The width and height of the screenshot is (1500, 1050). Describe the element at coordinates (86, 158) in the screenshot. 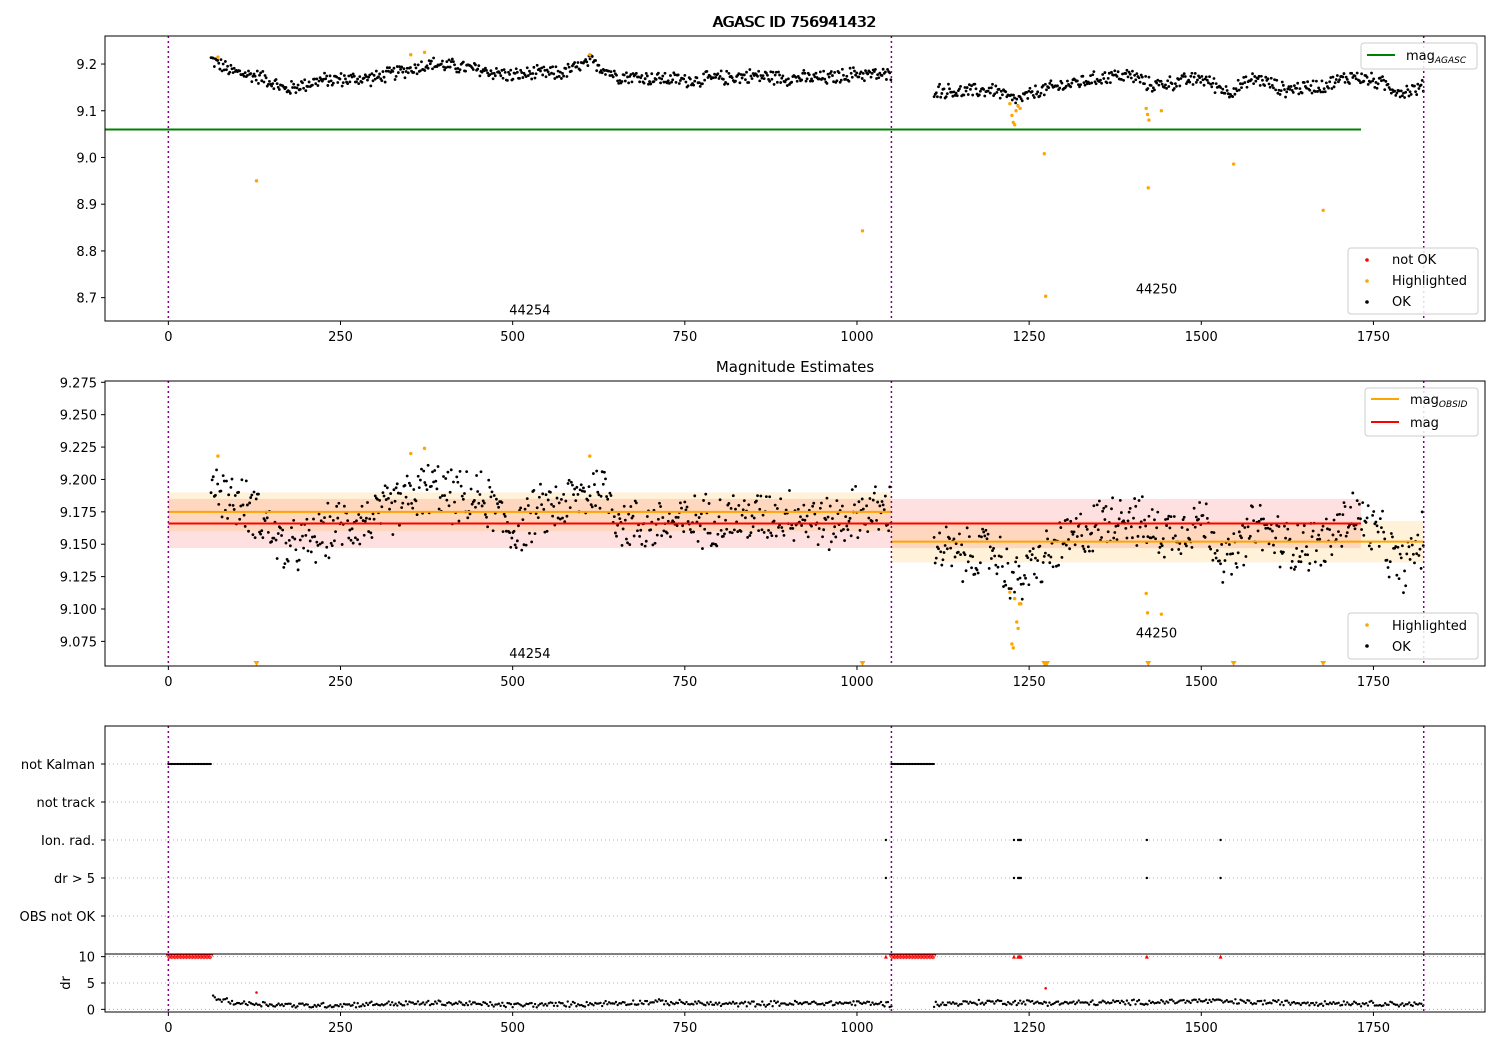

I see `y-tick-label: 9.0` at that location.